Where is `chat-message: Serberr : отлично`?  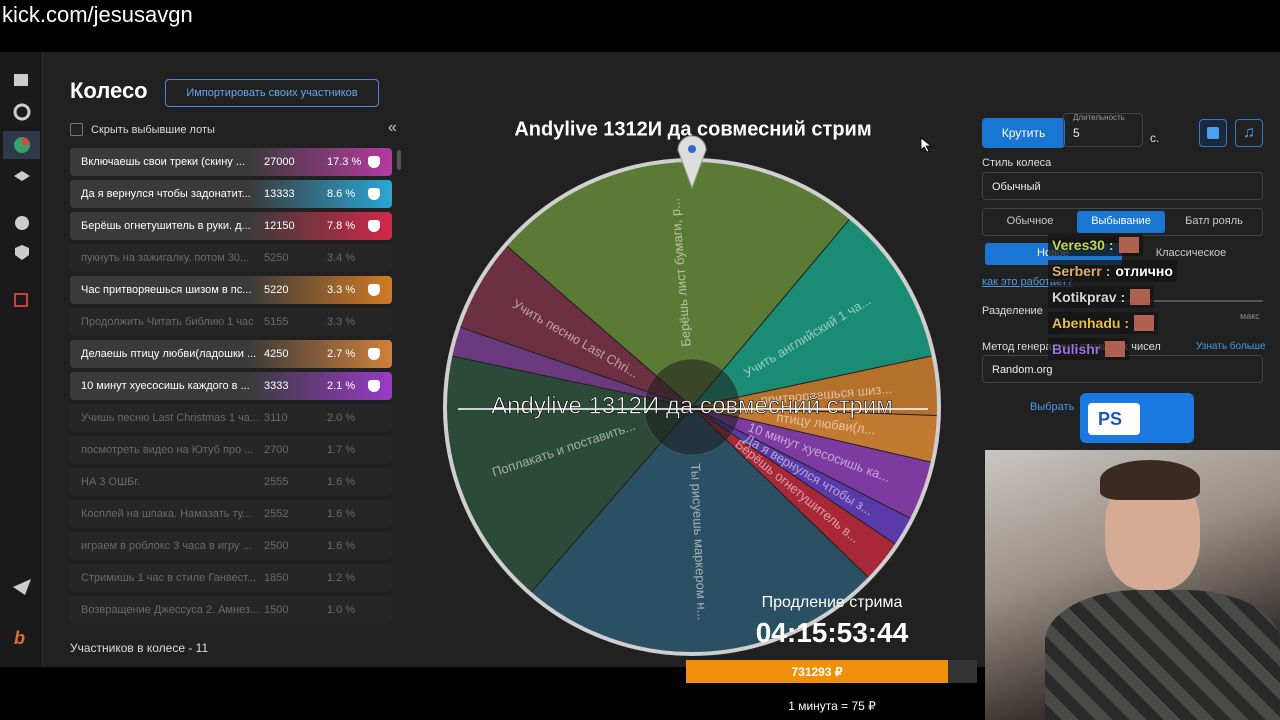 chat-message: Serberr : отлично is located at coordinates (1112, 271).